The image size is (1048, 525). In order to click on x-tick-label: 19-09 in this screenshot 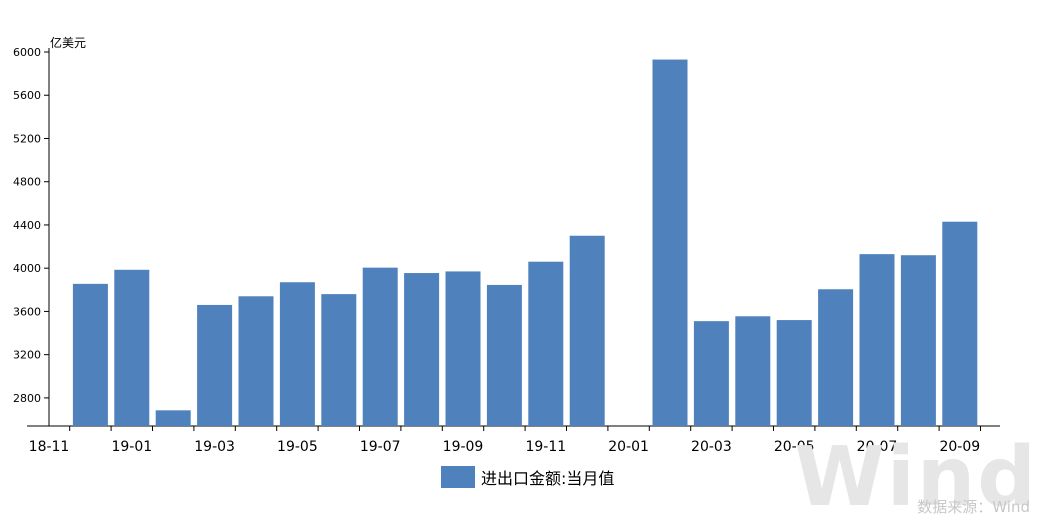, I will do `click(463, 447)`.